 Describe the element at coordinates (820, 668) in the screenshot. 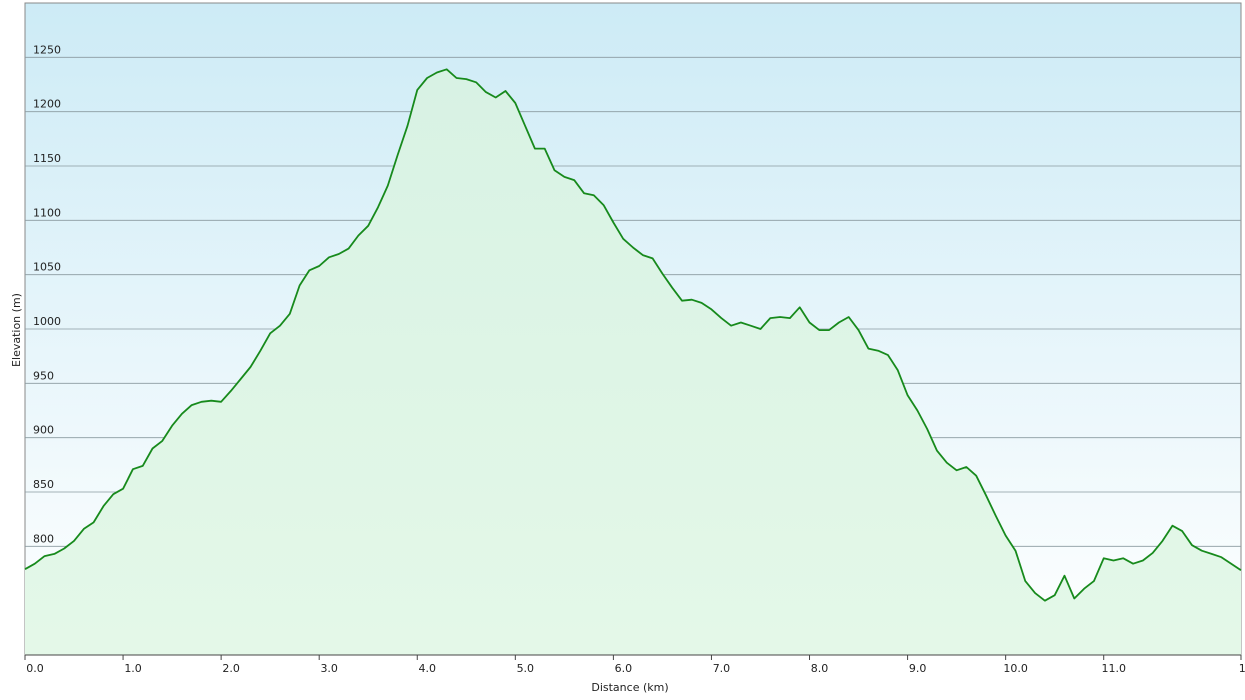

I see `x-tick-label: 8.0` at that location.